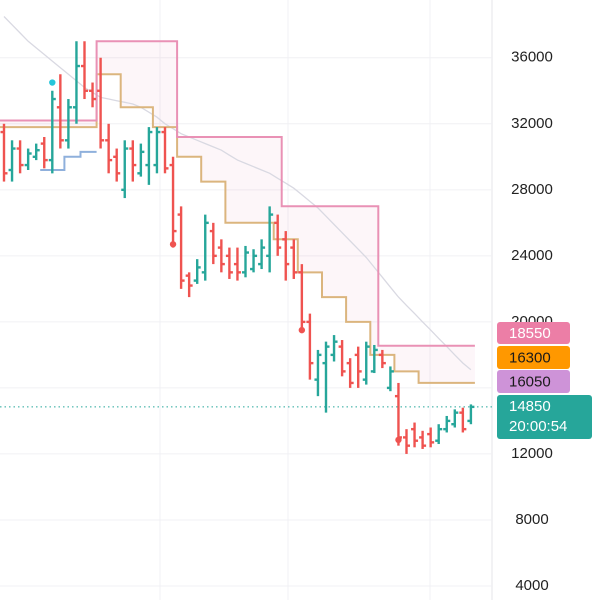 The width and height of the screenshot is (600, 600). Describe the element at coordinates (532, 189) in the screenshot. I see `y-tick-label: 28000` at that location.